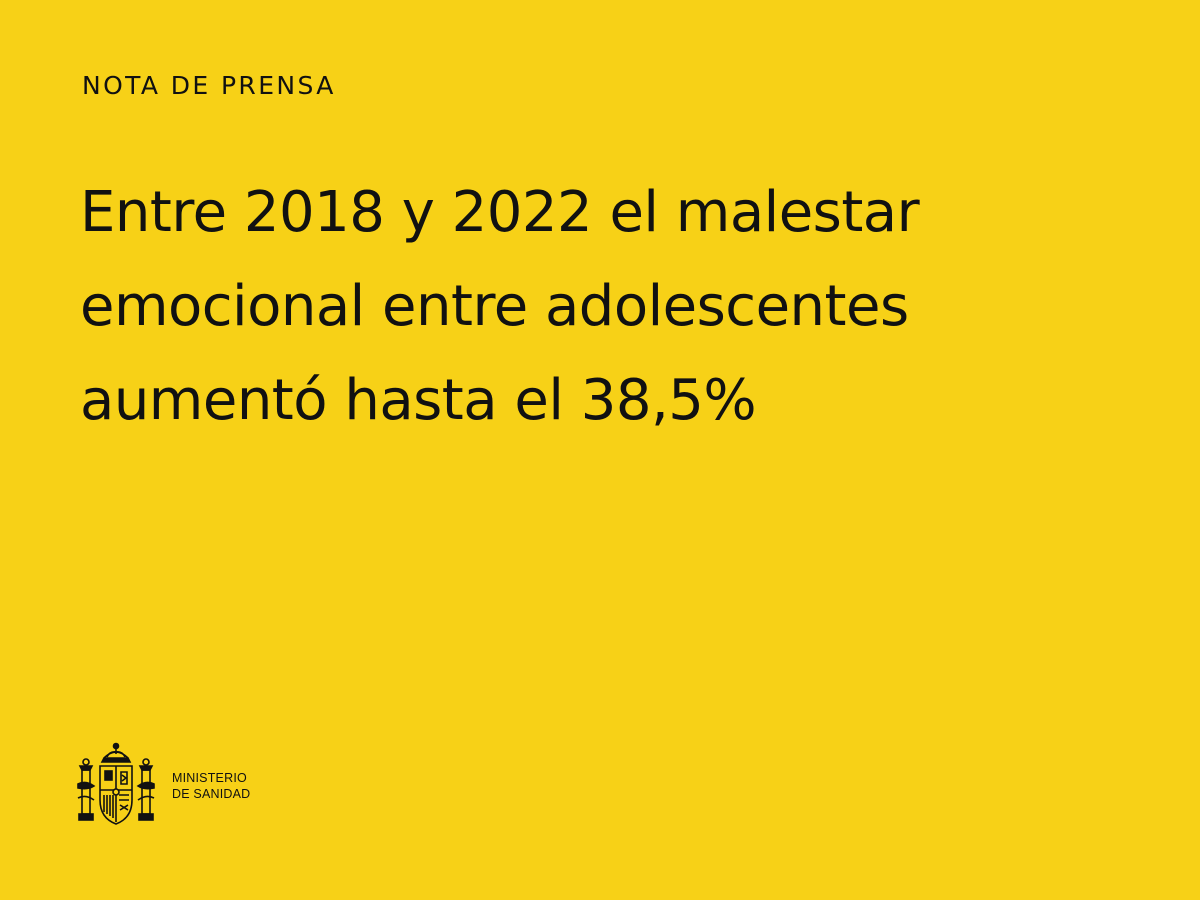 Image resolution: width=1200 pixels, height=900 pixels. What do you see at coordinates (494, 306) in the screenshot?
I see `headline-line: emocional entre adolescentes` at bounding box center [494, 306].